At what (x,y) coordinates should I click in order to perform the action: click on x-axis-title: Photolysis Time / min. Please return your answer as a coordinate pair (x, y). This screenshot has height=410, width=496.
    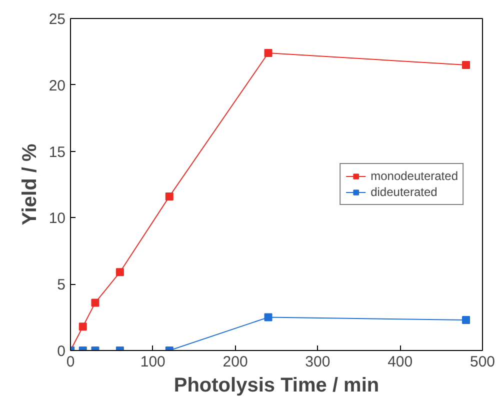
    Looking at the image, I should click on (277, 385).